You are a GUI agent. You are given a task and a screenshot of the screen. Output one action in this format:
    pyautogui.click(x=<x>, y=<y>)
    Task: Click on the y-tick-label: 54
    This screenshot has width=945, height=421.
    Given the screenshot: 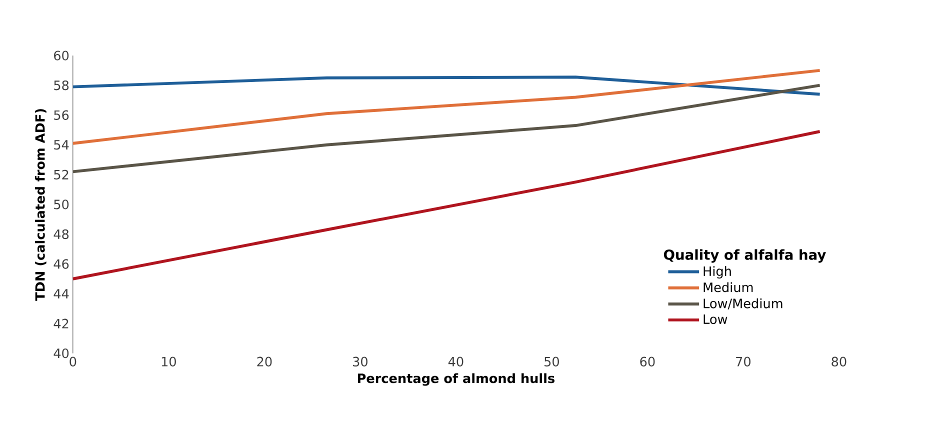 What is the action you would take?
    pyautogui.click(x=61, y=145)
    